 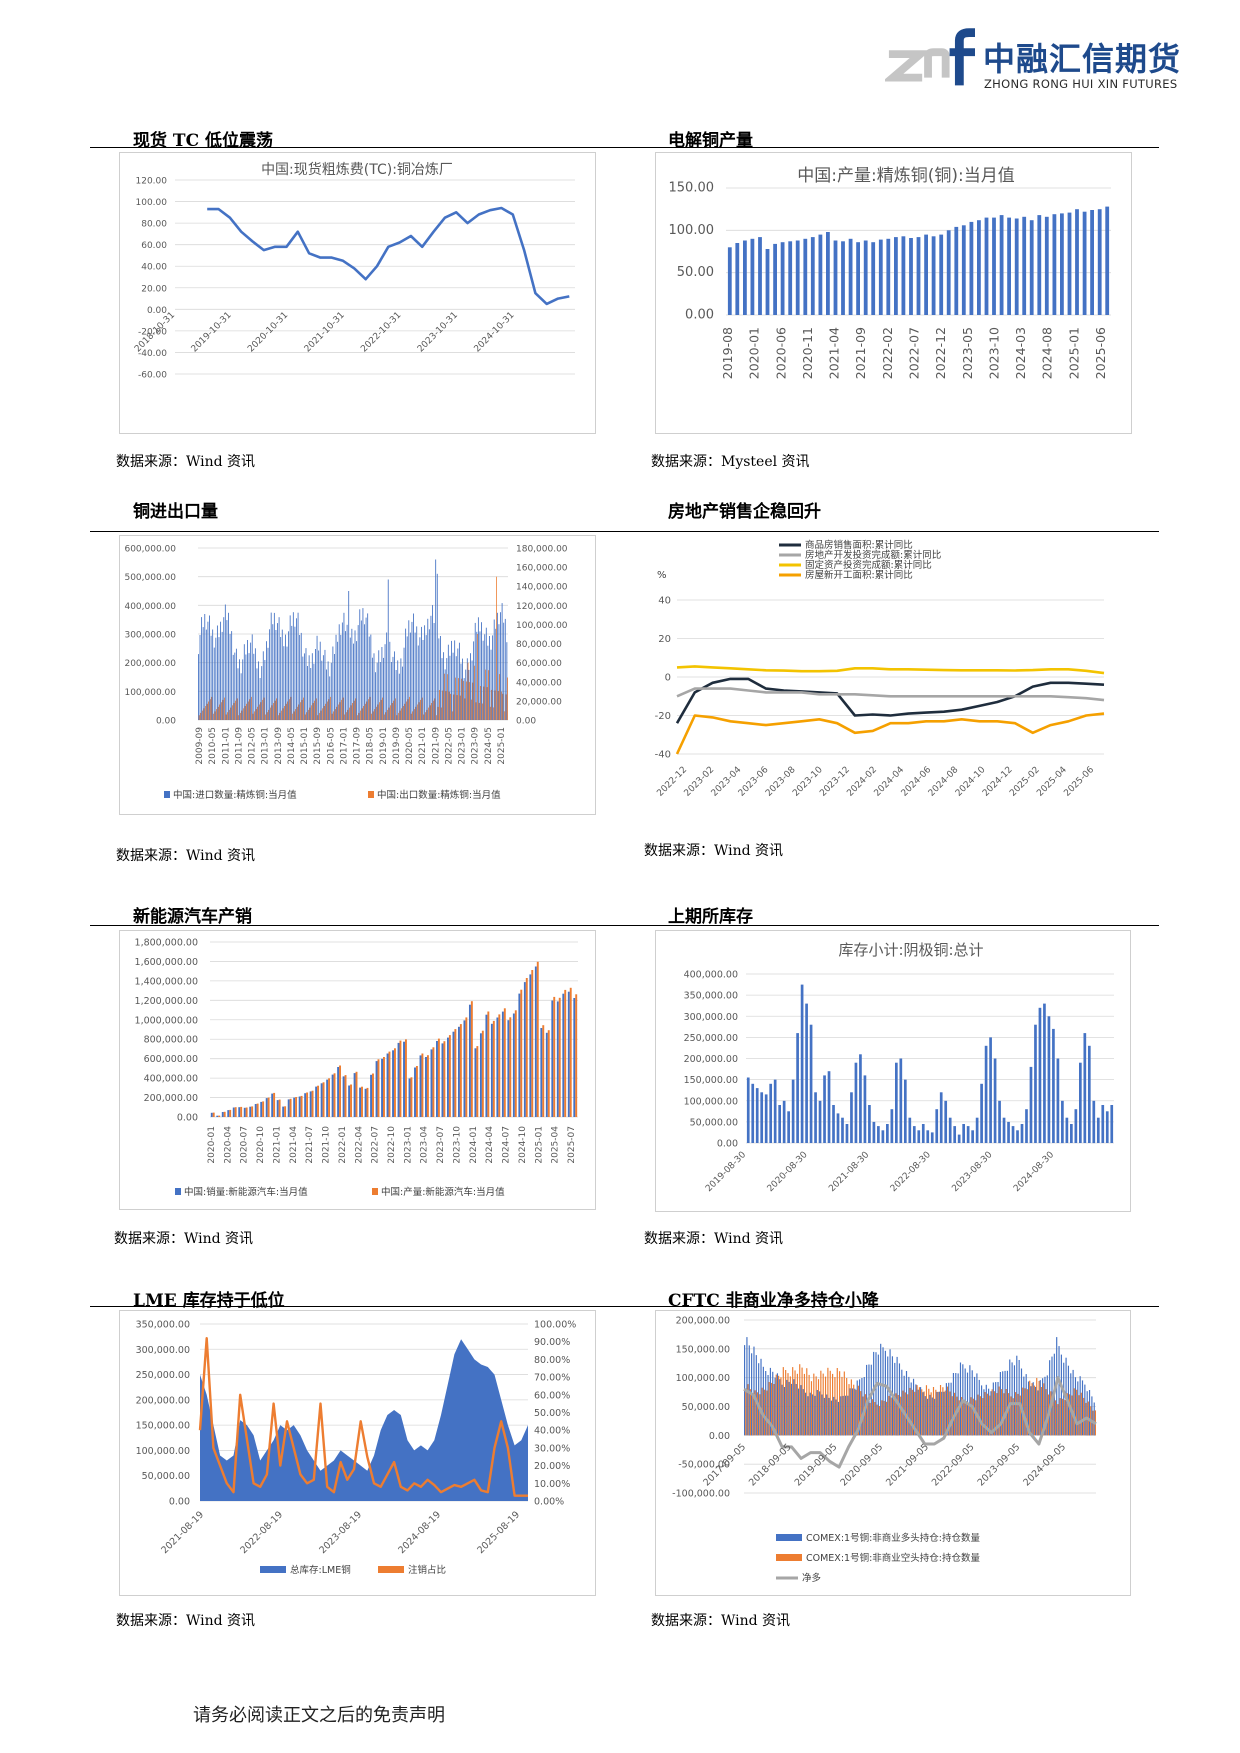 What do you see at coordinates (893, 1538) in the screenshot?
I see `legend-label: COMEX:1号铜:非商业多头持仓:持仓数量` at bounding box center [893, 1538].